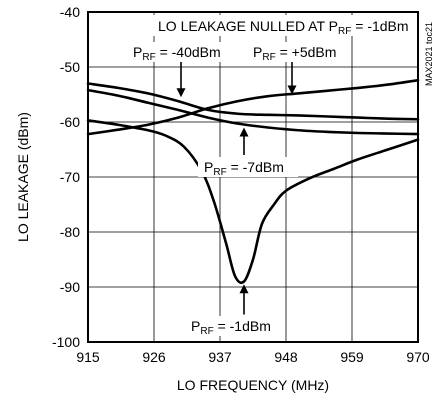 The width and height of the screenshot is (436, 400). Describe the element at coordinates (429, 54) in the screenshot. I see `figure-code: MAX2021 toc21` at that location.